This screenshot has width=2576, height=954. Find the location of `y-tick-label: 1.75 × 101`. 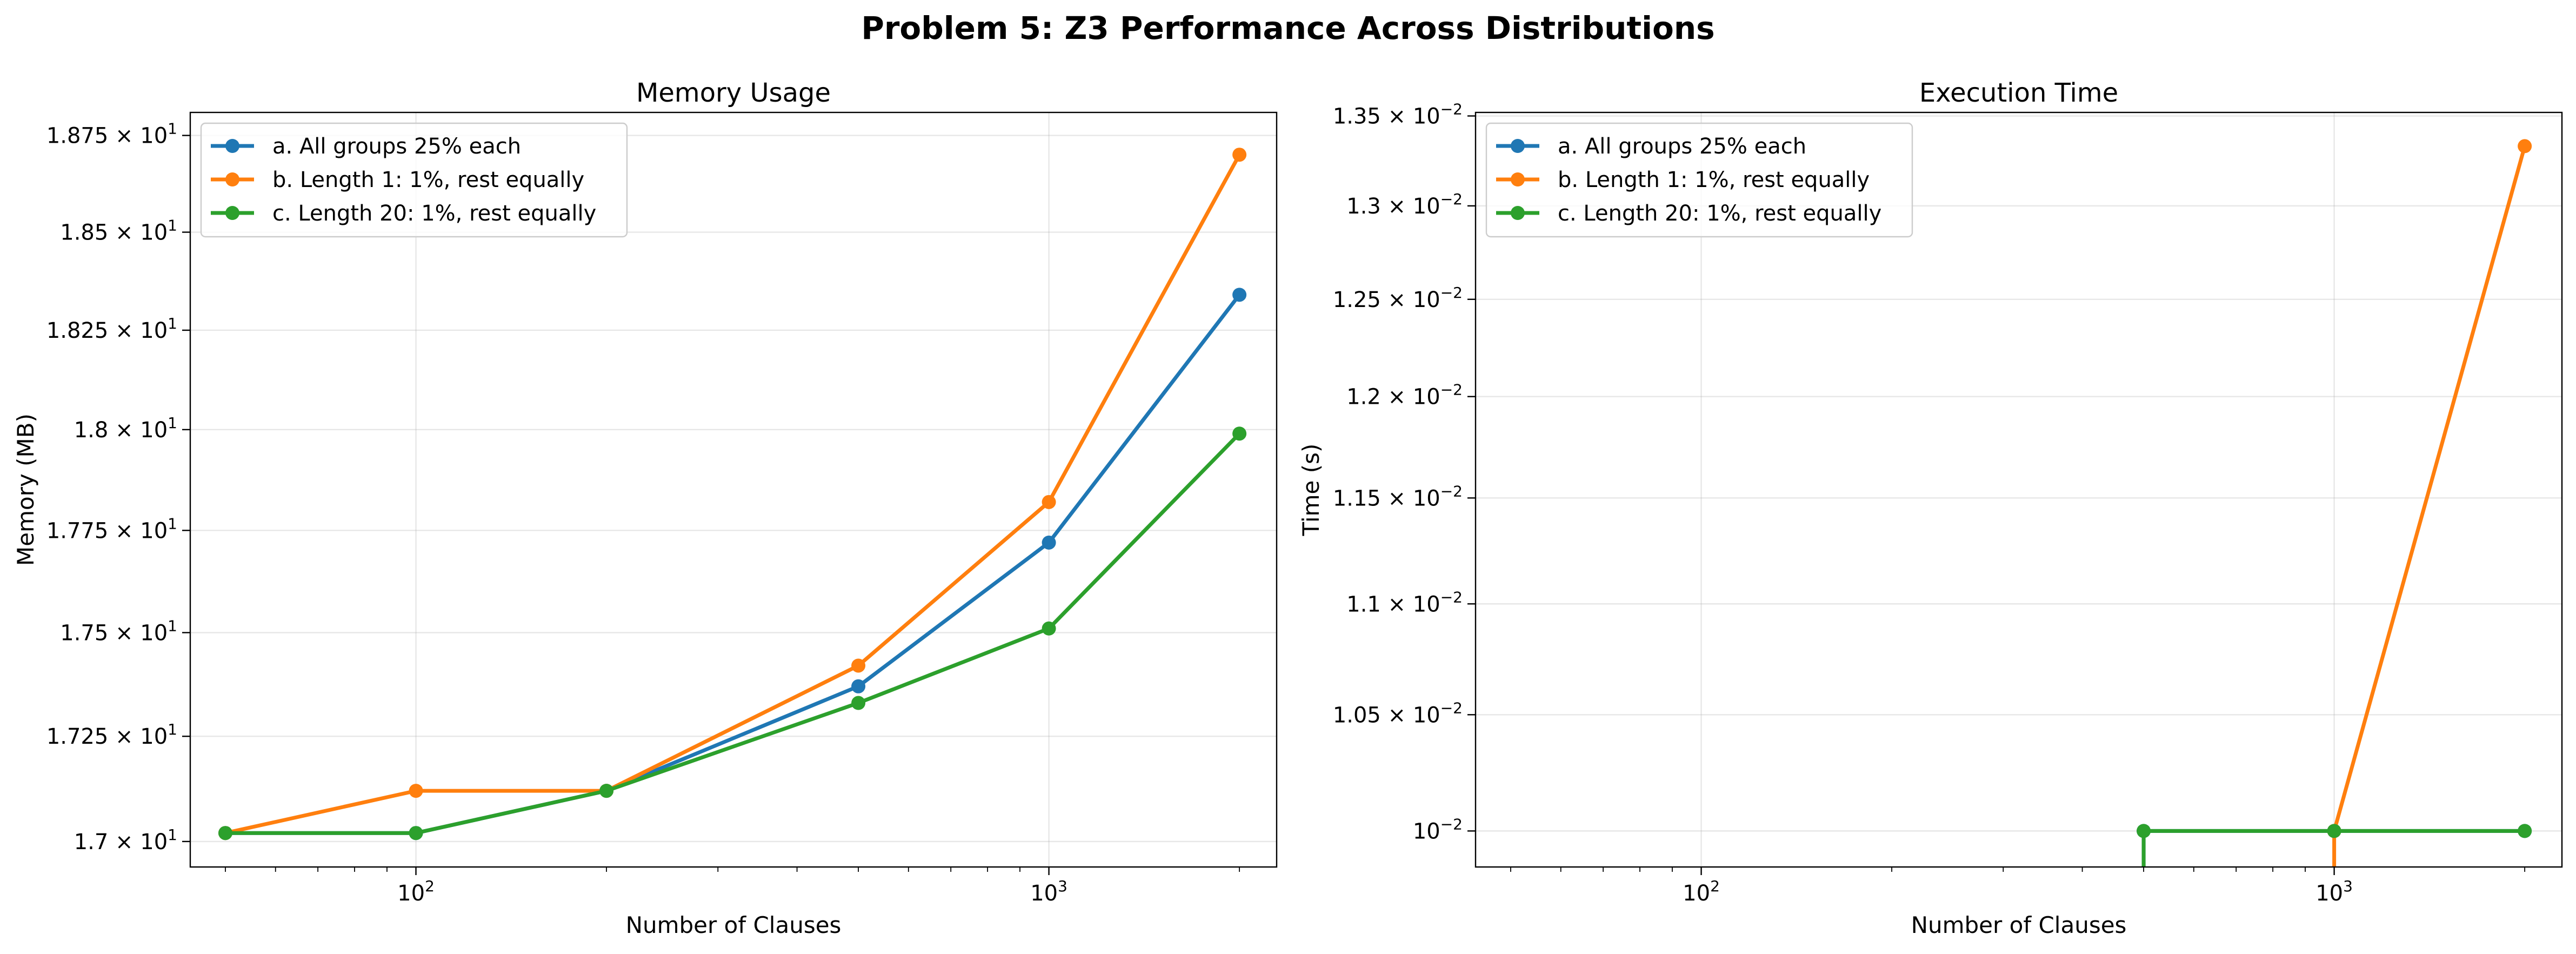

y-tick-label: 1.75 × 101 is located at coordinates (119, 631).